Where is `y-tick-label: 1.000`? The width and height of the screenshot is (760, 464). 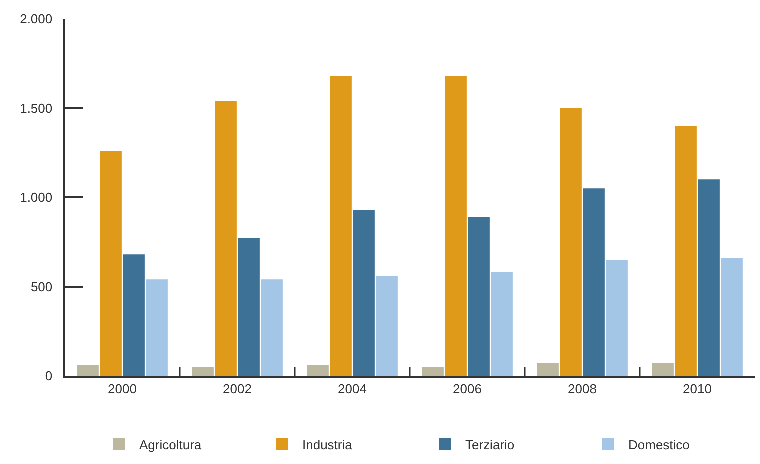
y-tick-label: 1.000 is located at coordinates (36, 198).